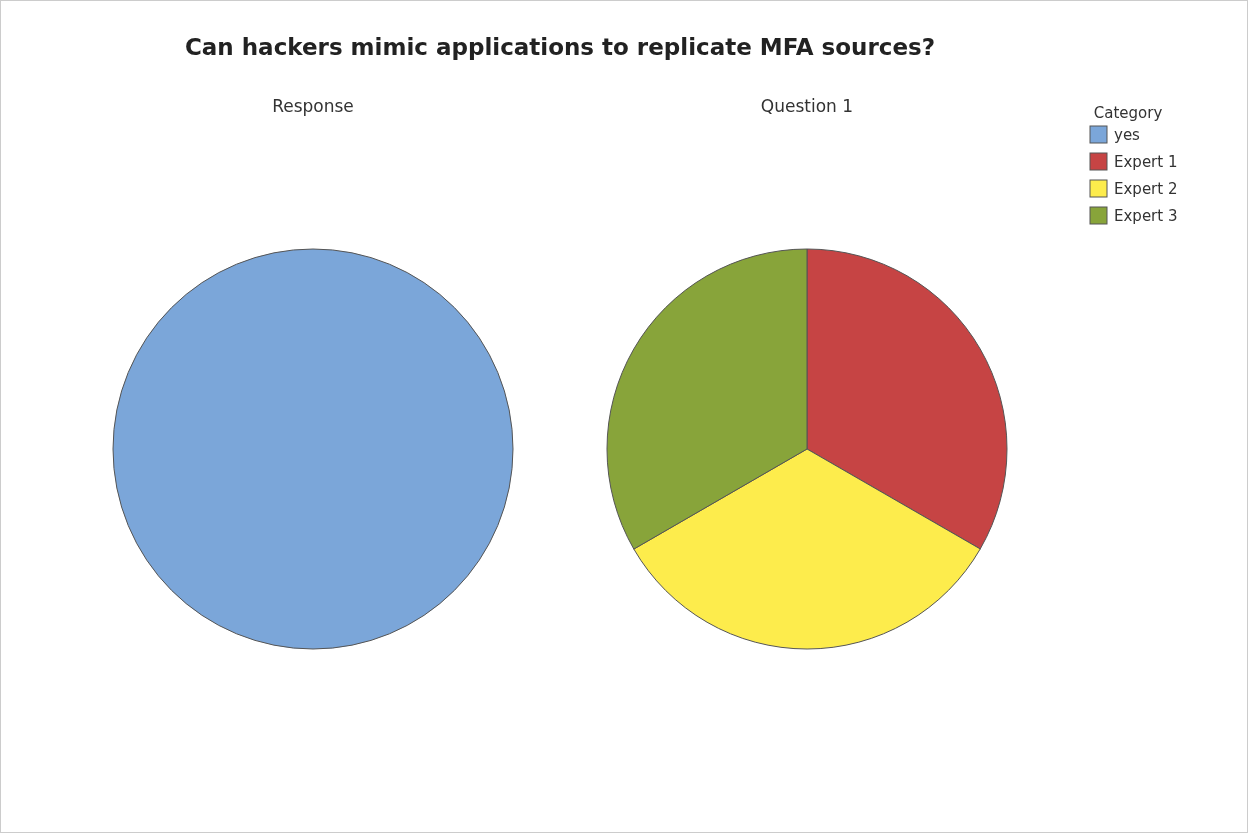 The image size is (1248, 833). I want to click on legend-label: Expert 2, so click(1146, 189).